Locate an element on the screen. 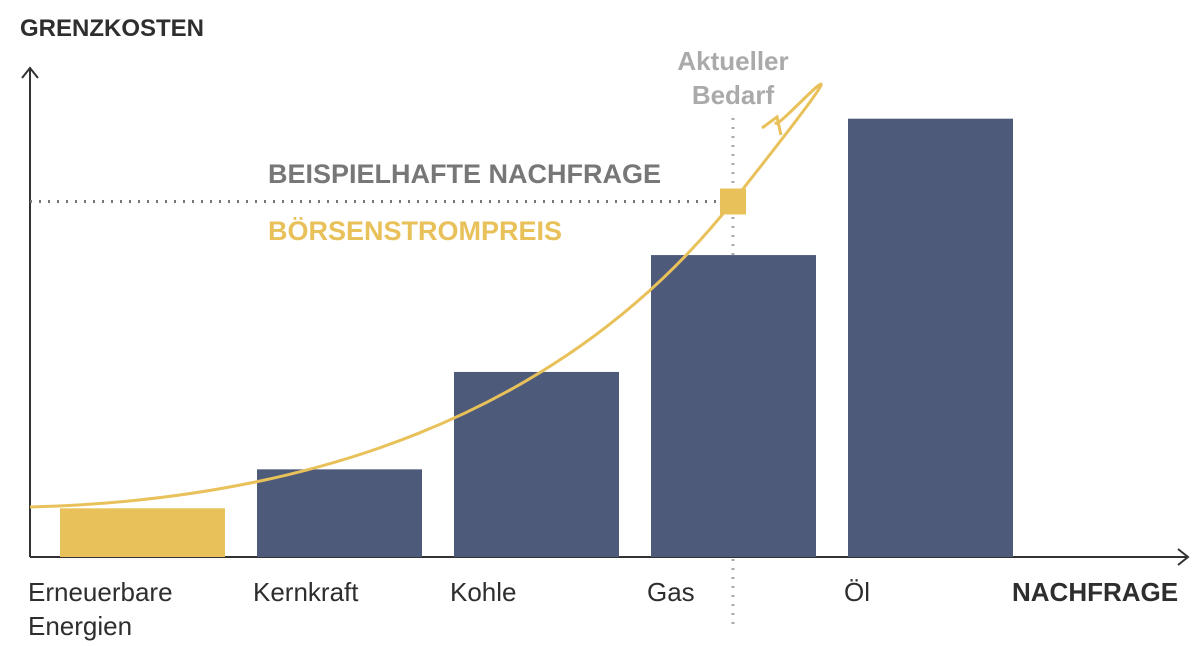  x-tick-label: Kernkraft is located at coordinates (306, 592).